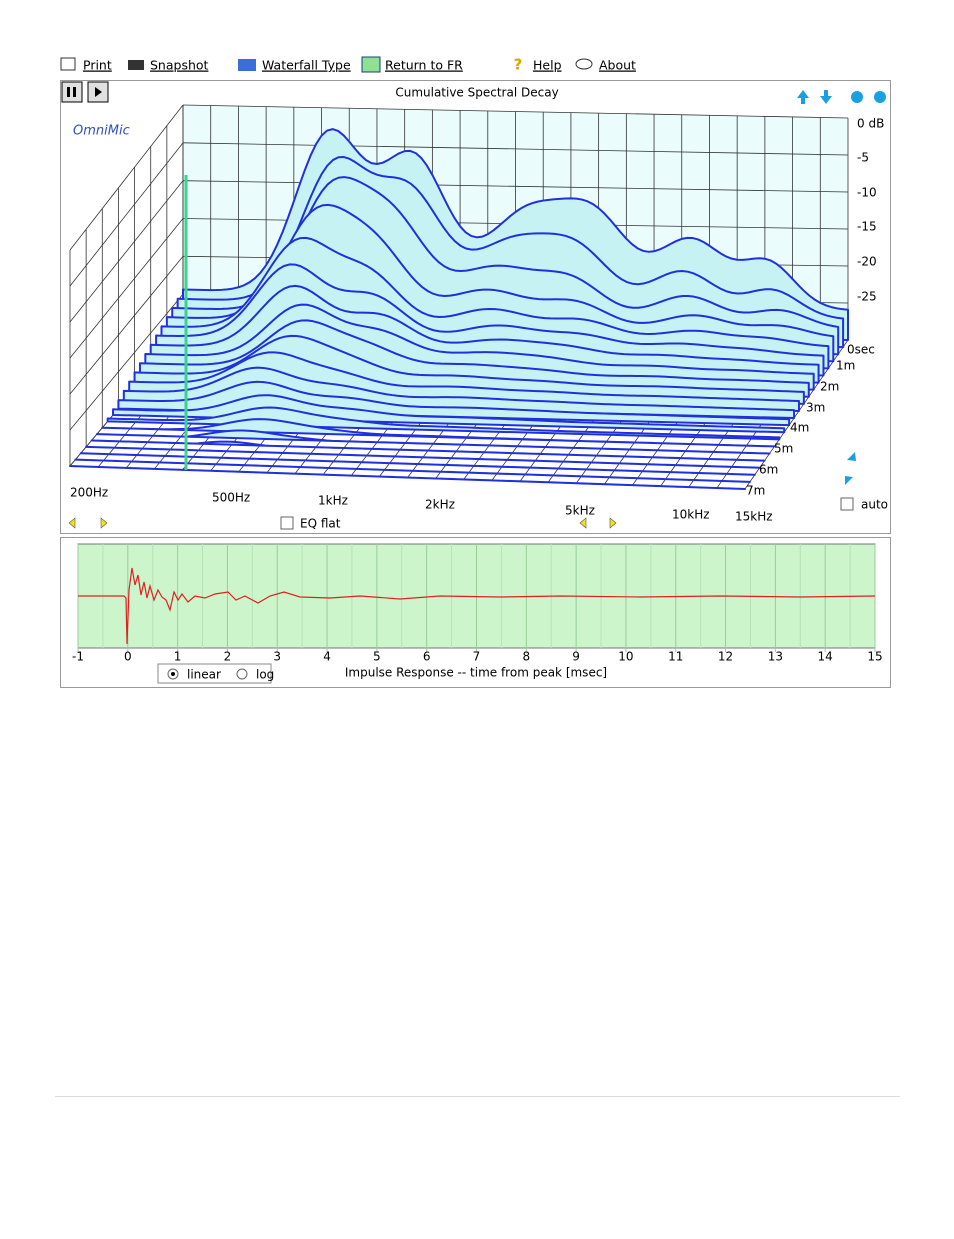 Image resolution: width=954 pixels, height=1239 pixels. What do you see at coordinates (68, 64) in the screenshot?
I see `print-icon` at bounding box center [68, 64].